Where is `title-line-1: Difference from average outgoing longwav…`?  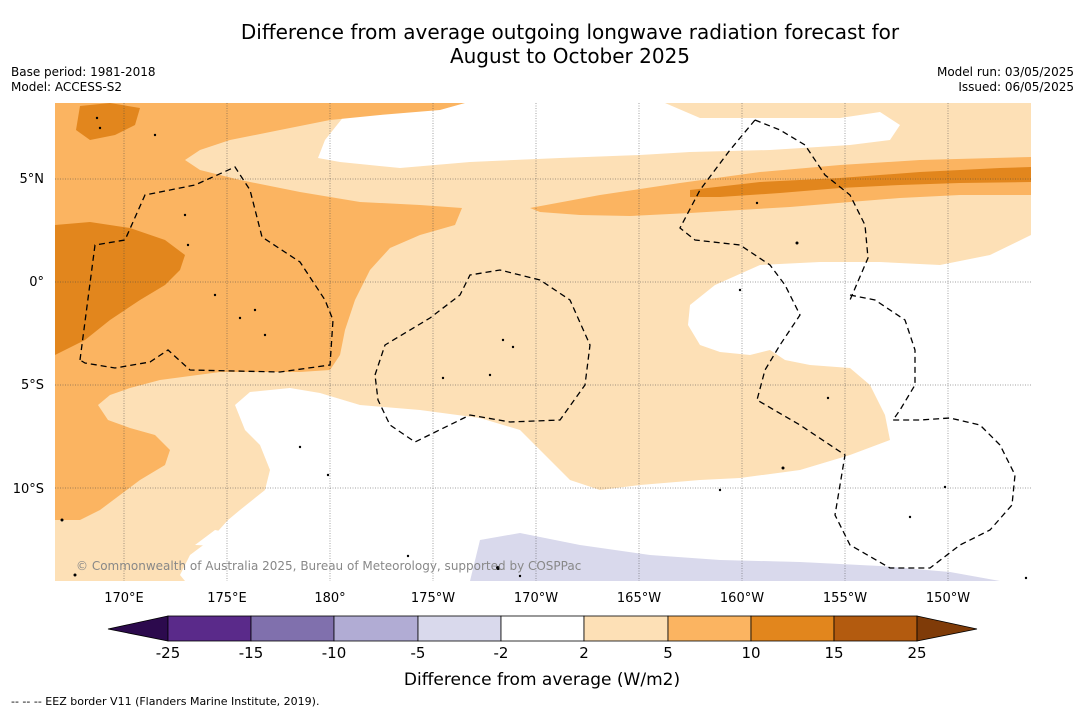
title-line-1: Difference from average outgoing longwav… is located at coordinates (570, 32).